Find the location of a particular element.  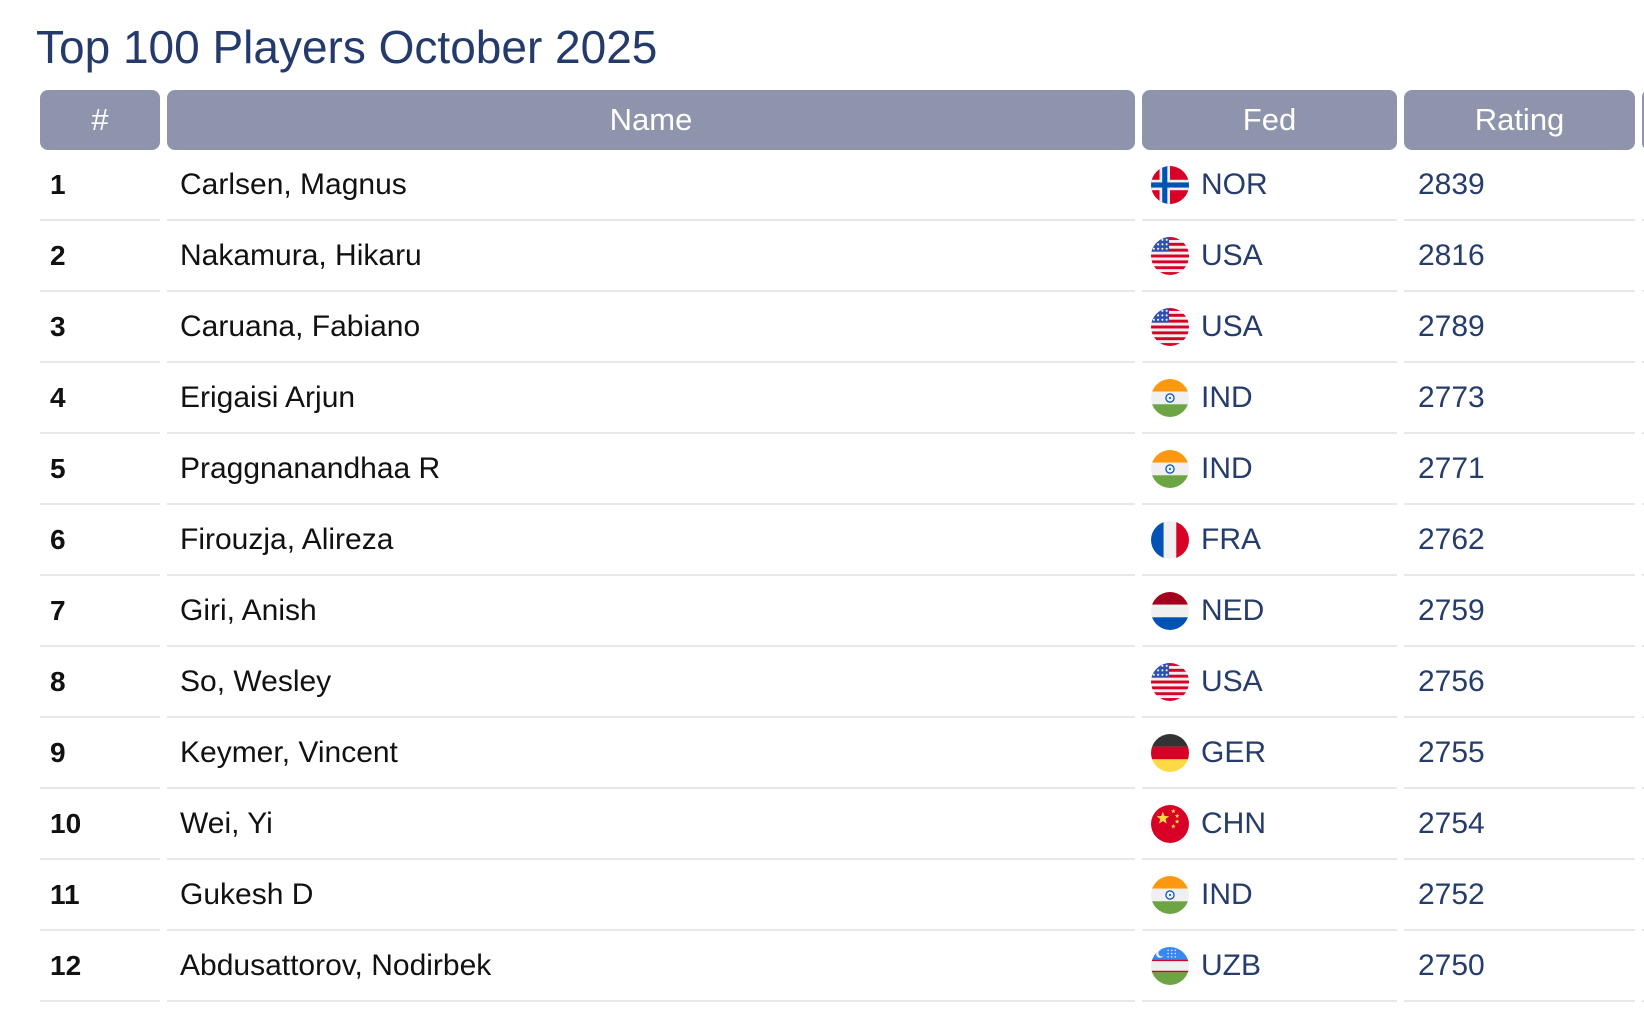

nor-flag-icon is located at coordinates (1170, 184).